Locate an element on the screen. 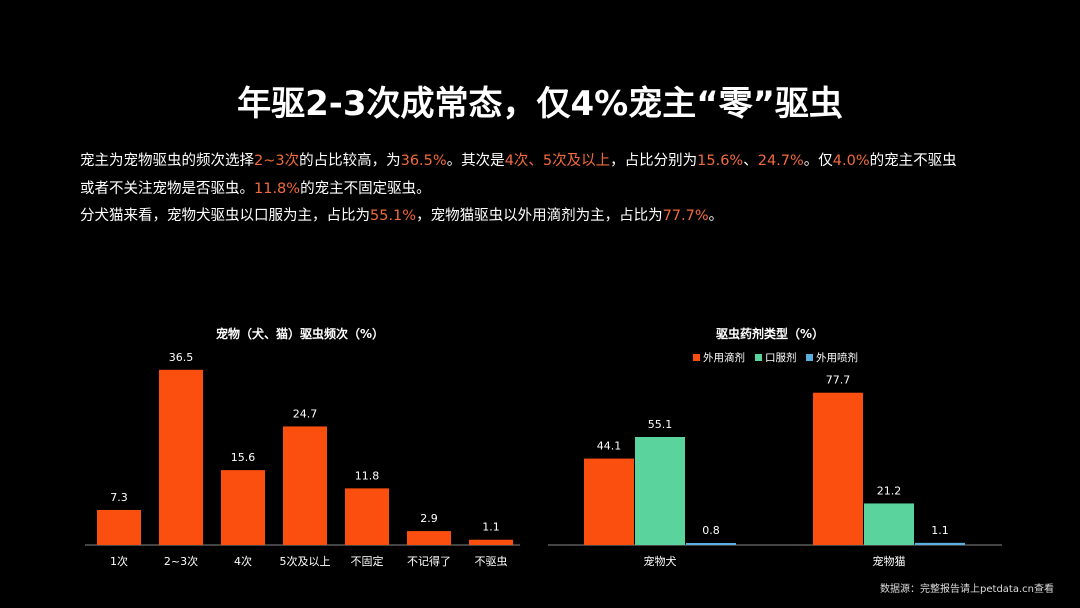 The width and height of the screenshot is (1080, 608). tick-label: 1次 is located at coordinates (119, 561).